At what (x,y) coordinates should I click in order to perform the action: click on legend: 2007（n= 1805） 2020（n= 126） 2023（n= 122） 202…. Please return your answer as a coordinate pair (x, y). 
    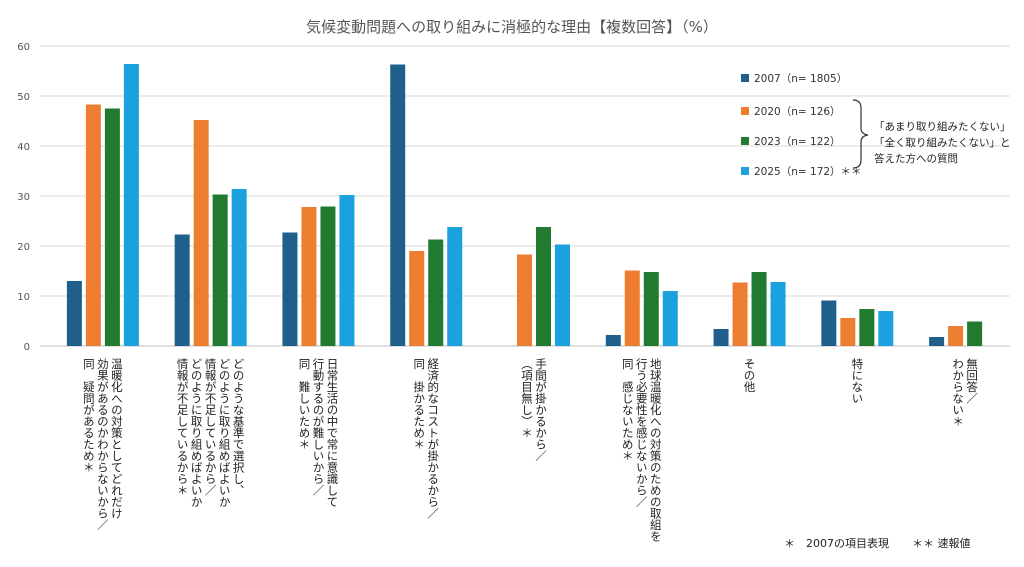
    Looking at the image, I should click on (801, 125).